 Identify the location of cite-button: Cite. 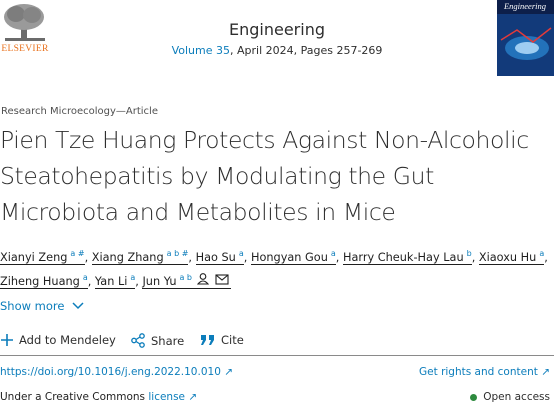
(222, 340).